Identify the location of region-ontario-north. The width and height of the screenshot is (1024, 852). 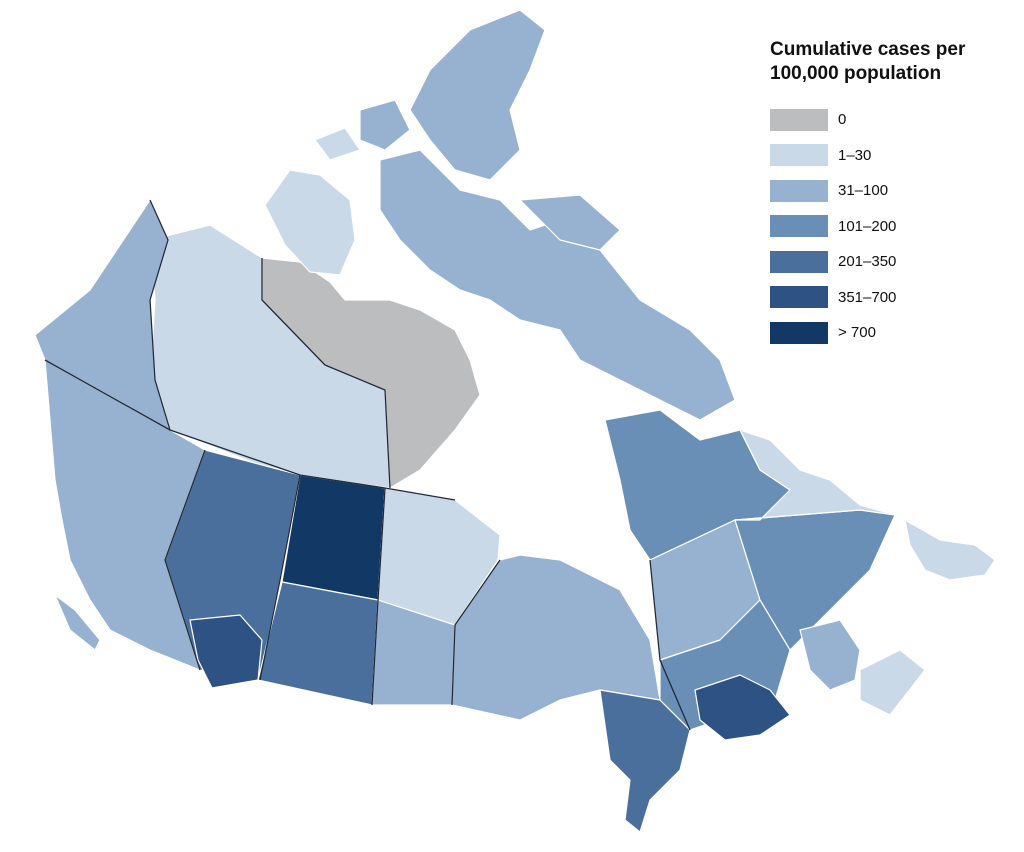
(556, 637).